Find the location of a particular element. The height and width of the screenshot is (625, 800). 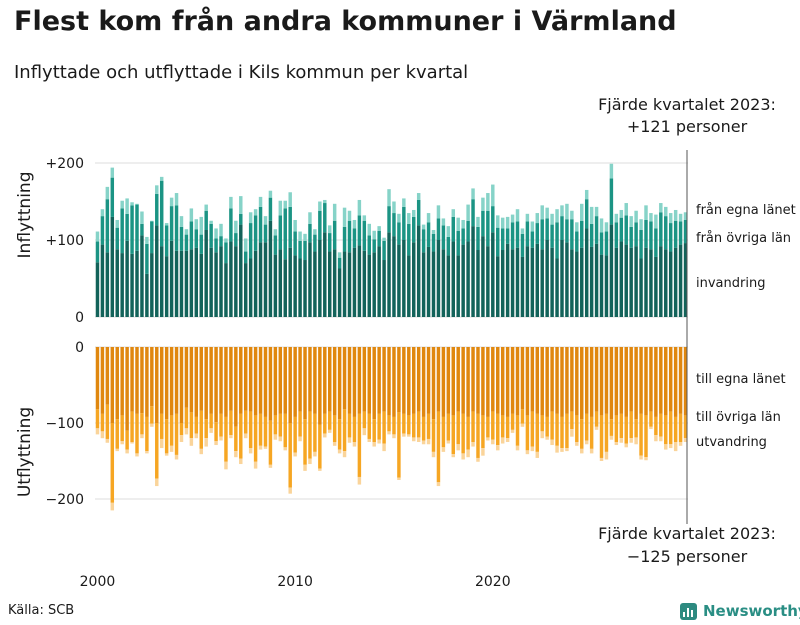

y-axis-label: Utflyttning is located at coordinates (25, 452).